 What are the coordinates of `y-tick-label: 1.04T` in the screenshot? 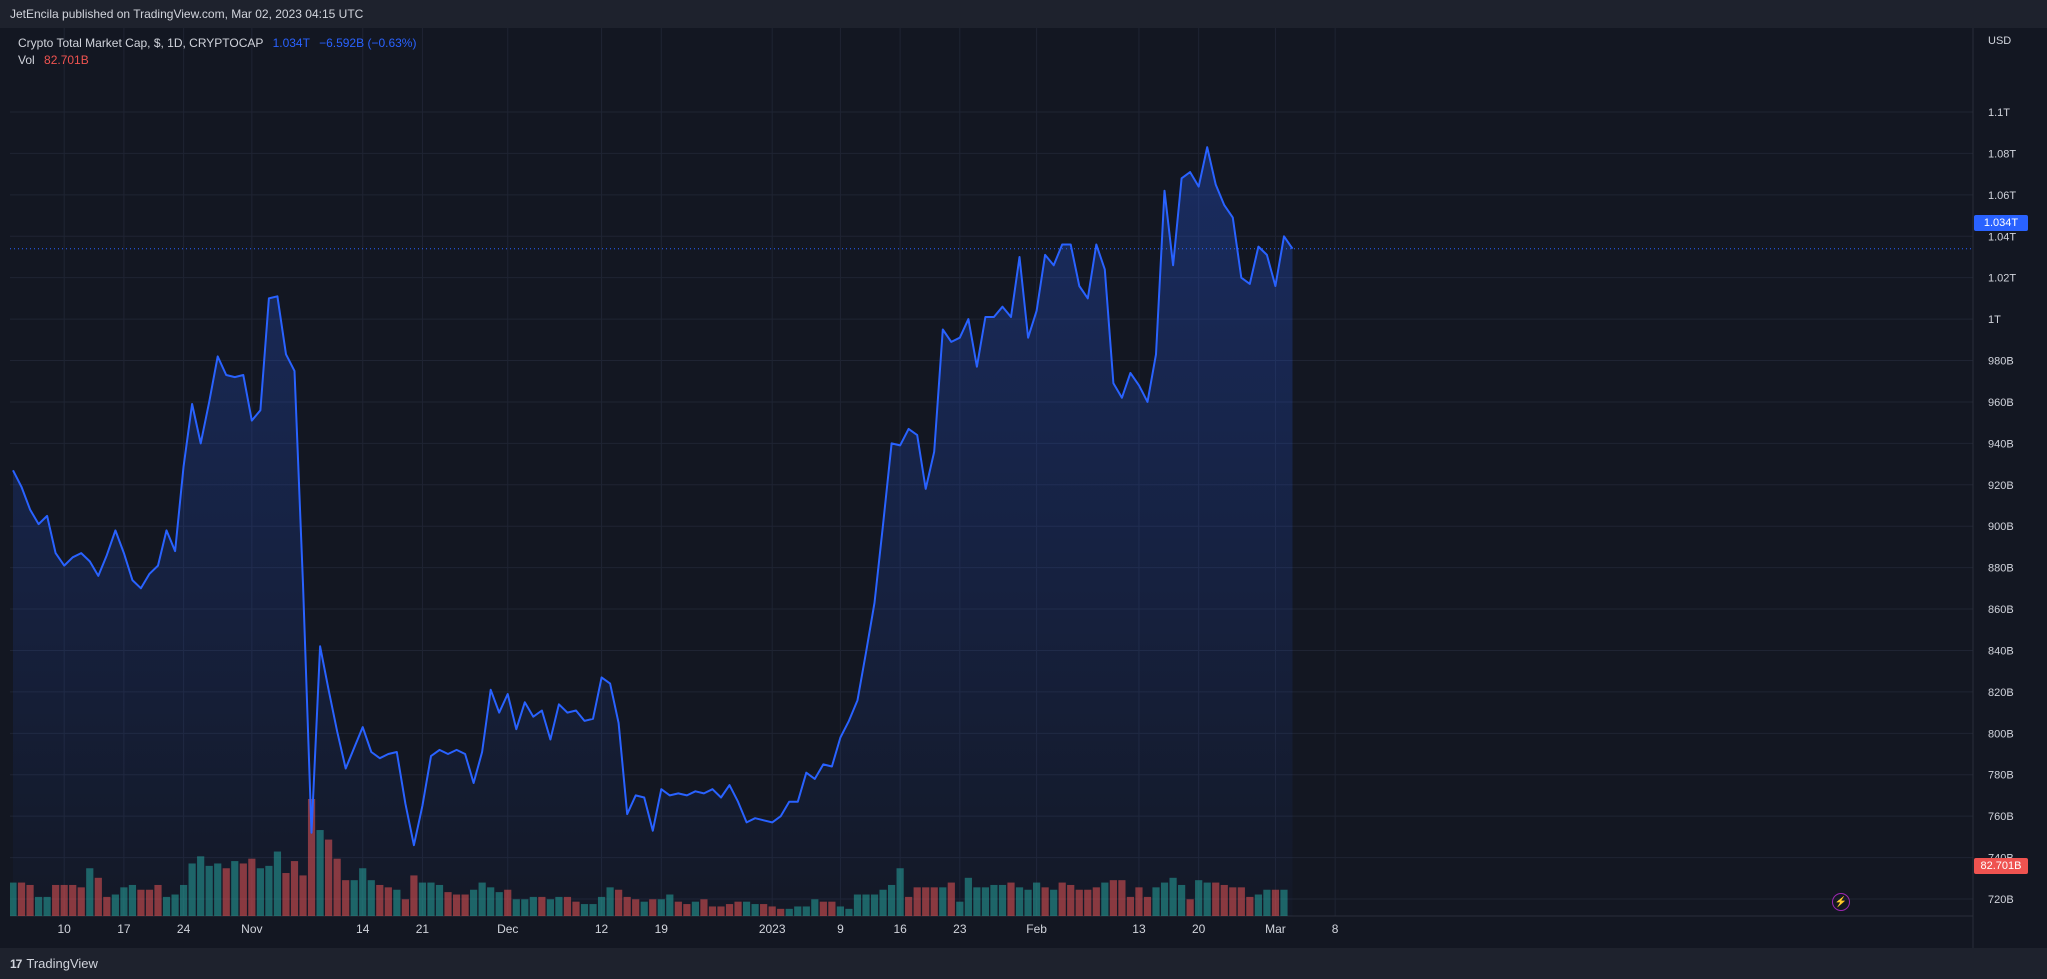 It's located at (2002, 237).